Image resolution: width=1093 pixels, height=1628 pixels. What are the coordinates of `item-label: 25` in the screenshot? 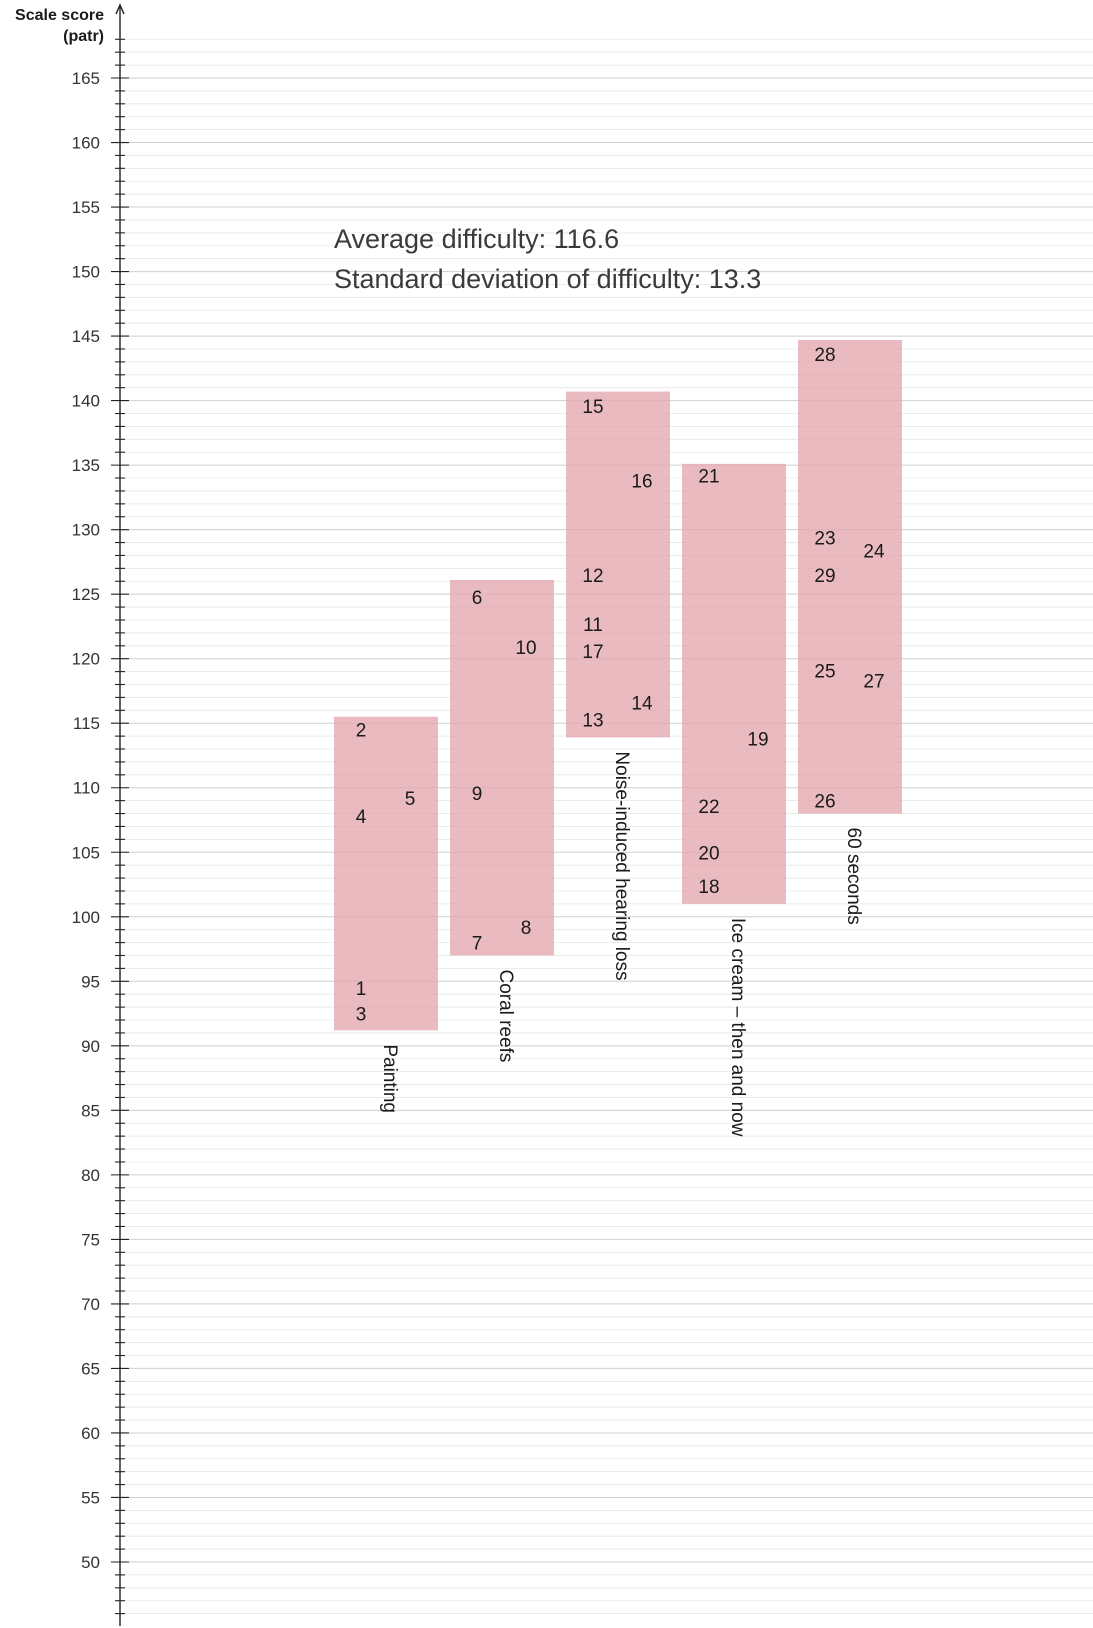 It's located at (824, 671).